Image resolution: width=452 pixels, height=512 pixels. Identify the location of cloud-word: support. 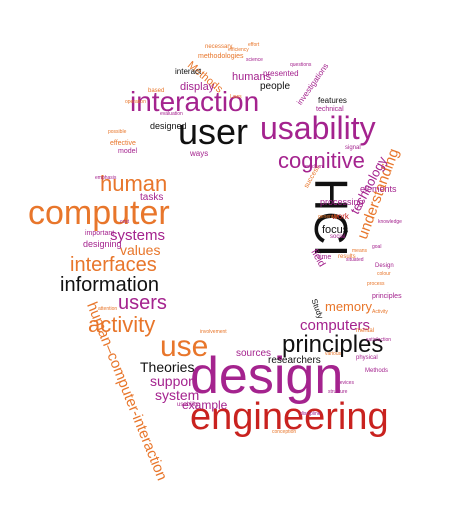
(173, 381).